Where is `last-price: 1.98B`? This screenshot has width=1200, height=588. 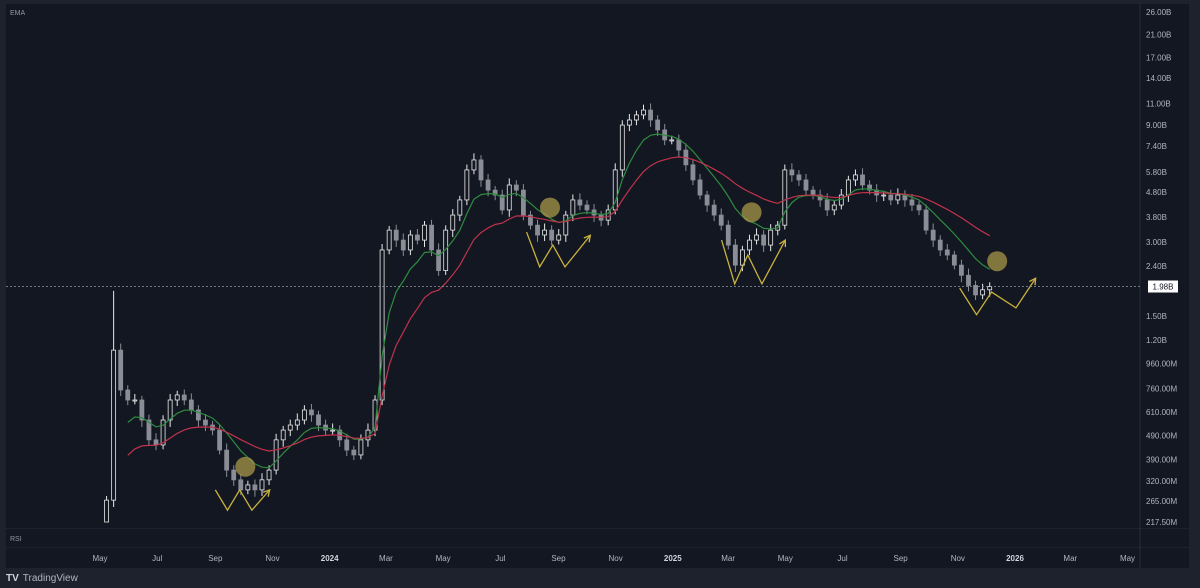 last-price: 1.98B is located at coordinates (592, 286).